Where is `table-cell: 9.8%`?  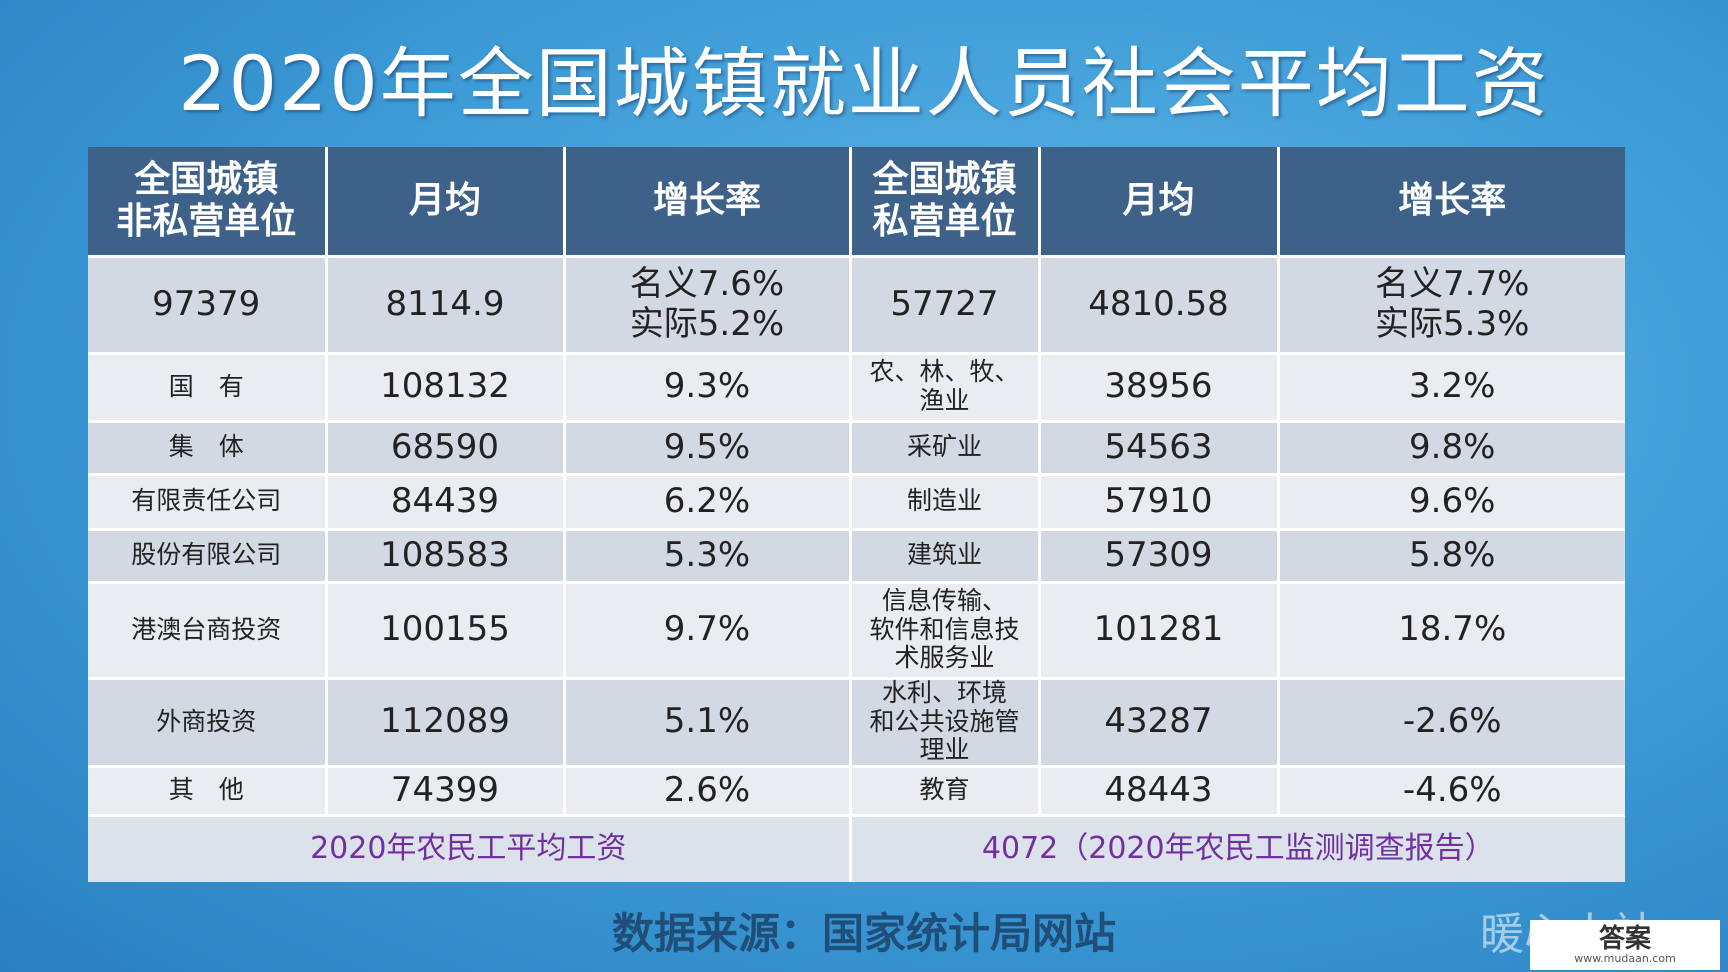
table-cell: 9.8% is located at coordinates (1452, 447).